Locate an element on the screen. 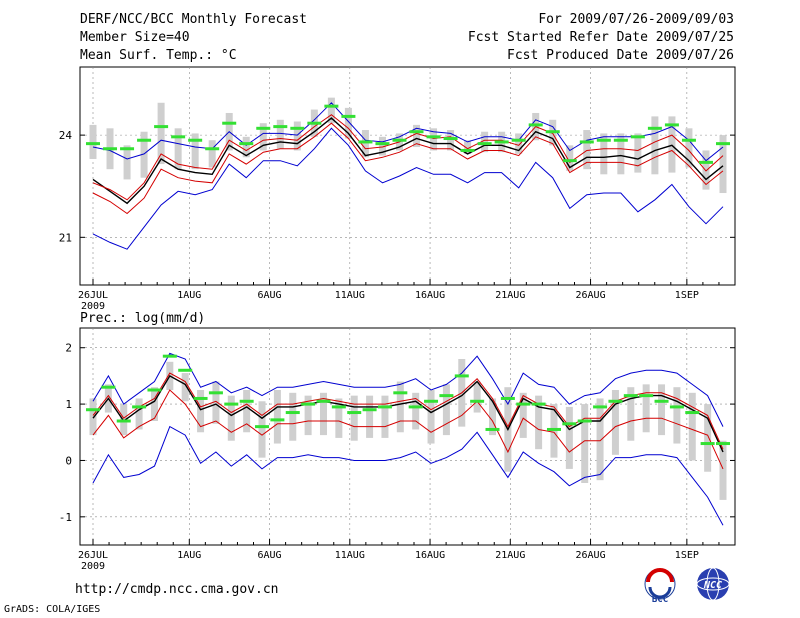 This screenshot has width=800, height=618. ncc-logo: NCC is located at coordinates (713, 584).